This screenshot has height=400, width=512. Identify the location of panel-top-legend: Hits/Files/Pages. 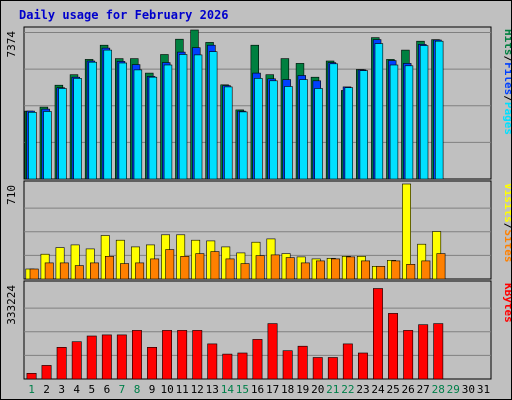
(506, 82).